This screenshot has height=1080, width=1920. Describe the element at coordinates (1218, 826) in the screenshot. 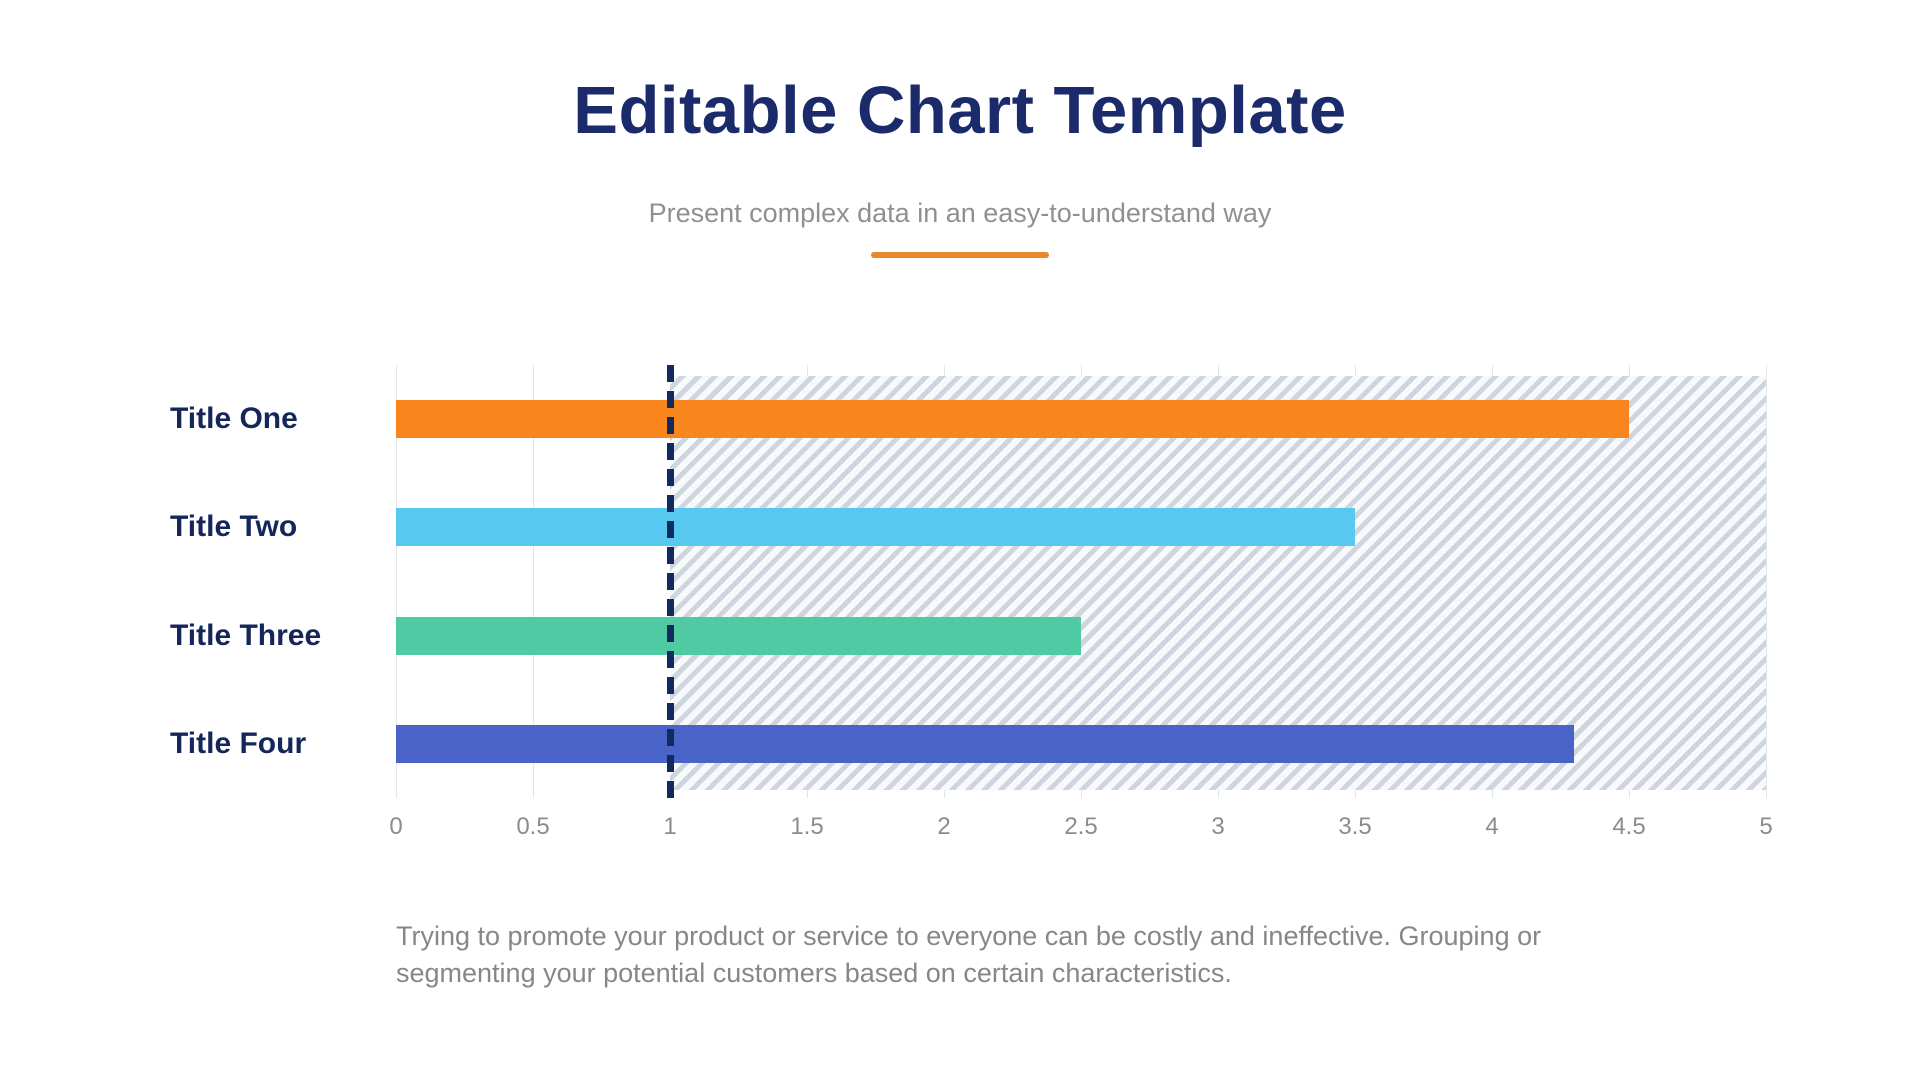

I see `x-axis-tick-label: 3` at that location.